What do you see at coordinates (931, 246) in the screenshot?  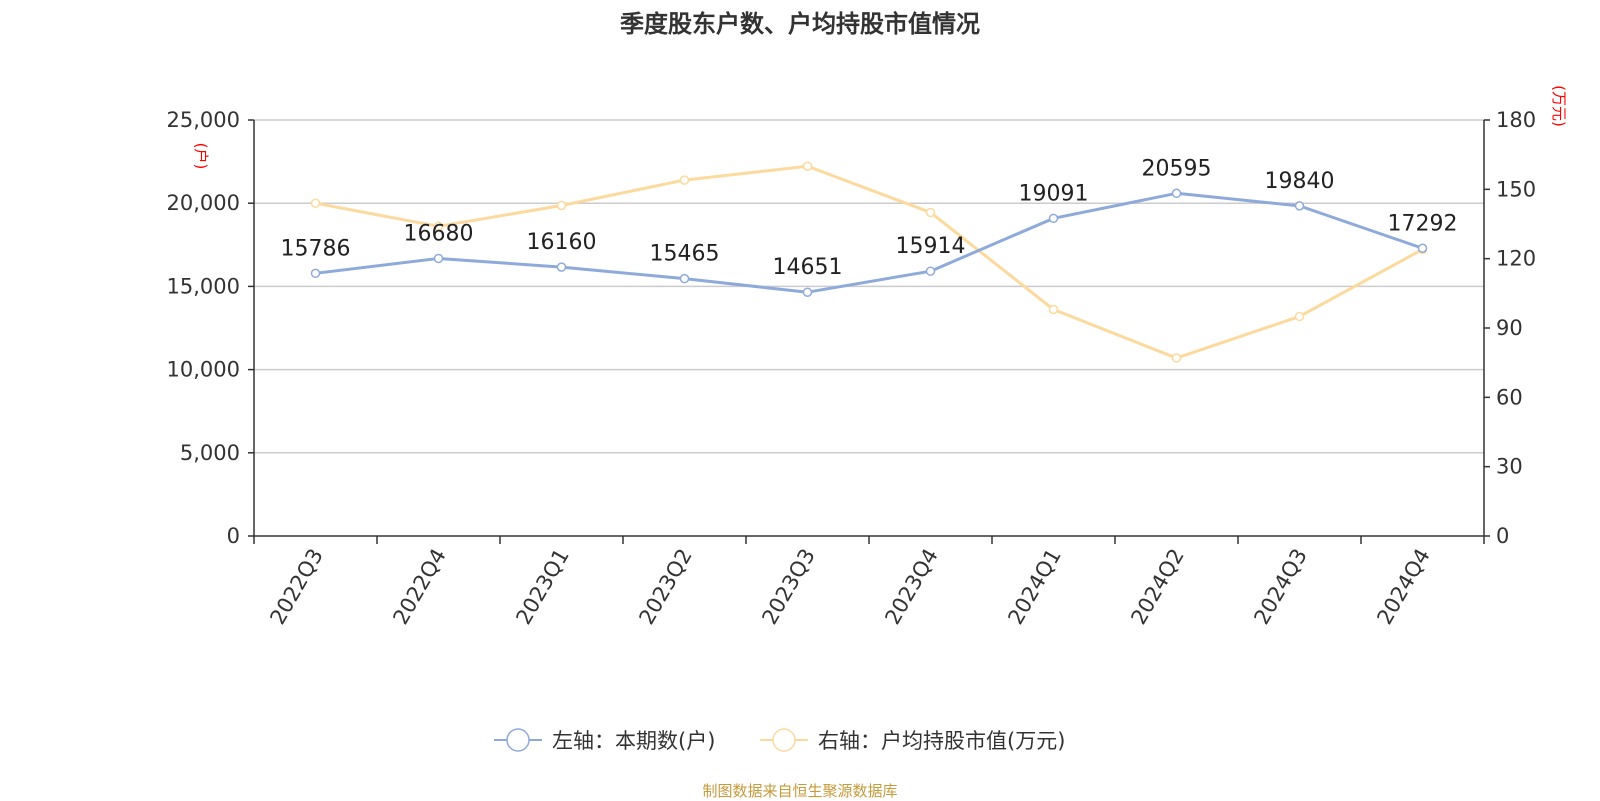 I see `data-label: 15914` at bounding box center [931, 246].